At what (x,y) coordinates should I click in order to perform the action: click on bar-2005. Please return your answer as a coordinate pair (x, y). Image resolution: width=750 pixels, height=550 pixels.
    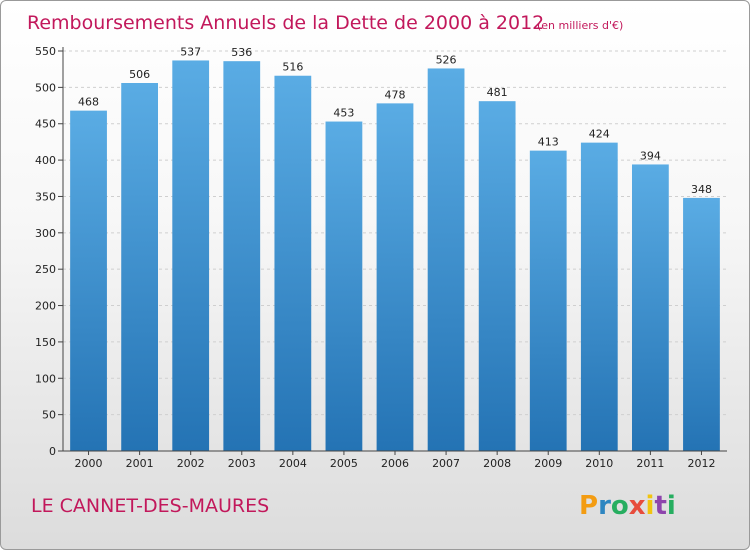
    Looking at the image, I should click on (344, 286).